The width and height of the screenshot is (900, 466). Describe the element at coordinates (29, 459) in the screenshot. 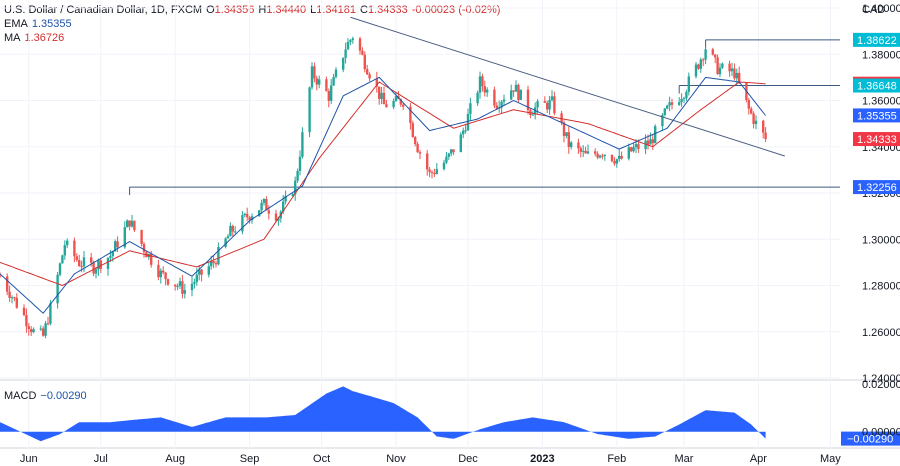

I see `time-tick-label: Jun` at that location.